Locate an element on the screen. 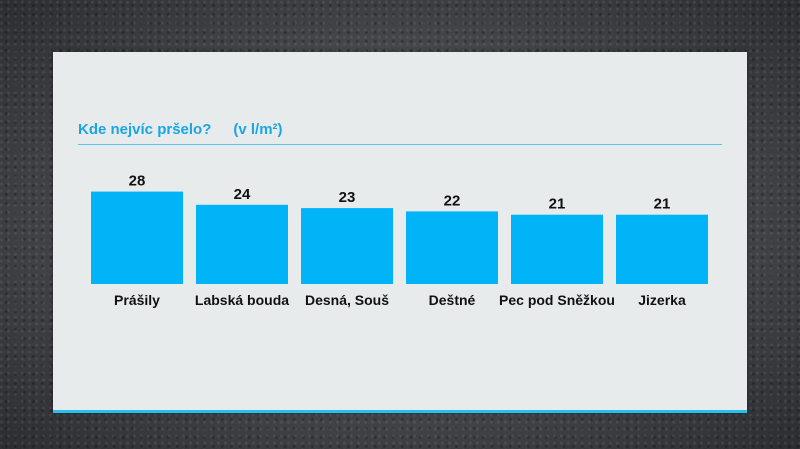 This screenshot has height=449, width=800. category-label: Desná, Souš is located at coordinates (347, 300).